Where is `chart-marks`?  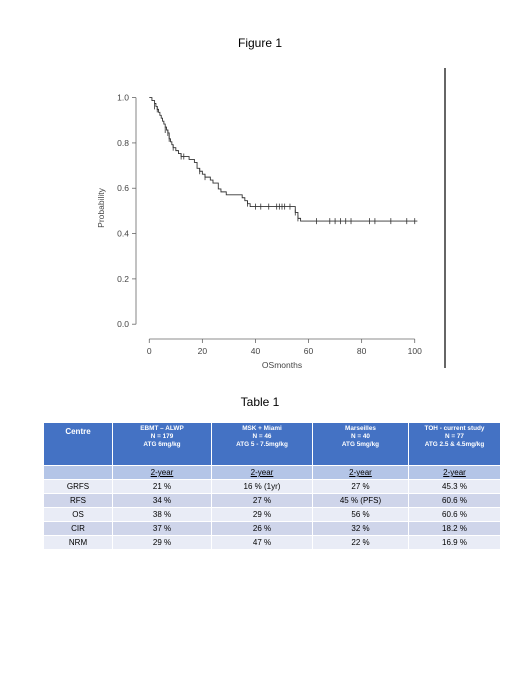 chart-marks is located at coordinates (283, 161).